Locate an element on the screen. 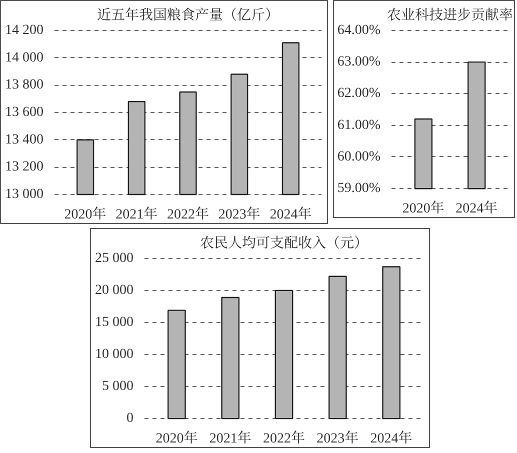  y-tick-label: 14 200 is located at coordinates (24, 30).